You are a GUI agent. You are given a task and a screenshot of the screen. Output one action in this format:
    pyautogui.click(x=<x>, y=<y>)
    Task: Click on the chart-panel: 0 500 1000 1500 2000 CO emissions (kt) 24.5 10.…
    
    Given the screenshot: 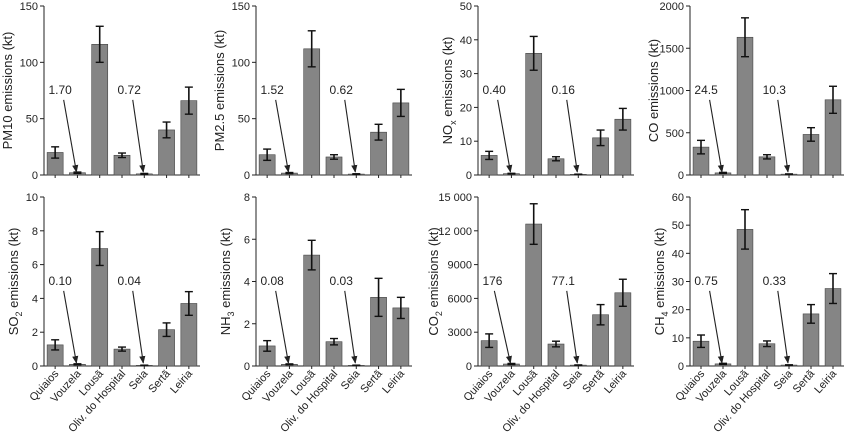 What is the action you would take?
    pyautogui.click(x=745, y=91)
    